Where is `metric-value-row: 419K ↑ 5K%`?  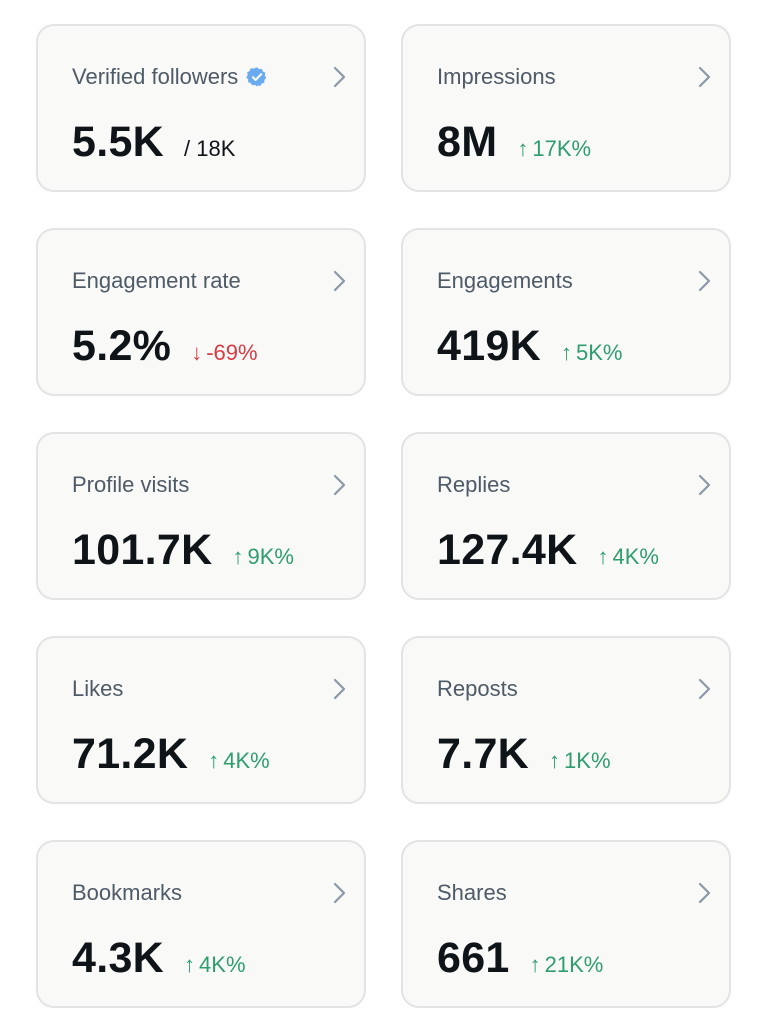
metric-value-row: 419K ↑ 5K% is located at coordinates (529, 346).